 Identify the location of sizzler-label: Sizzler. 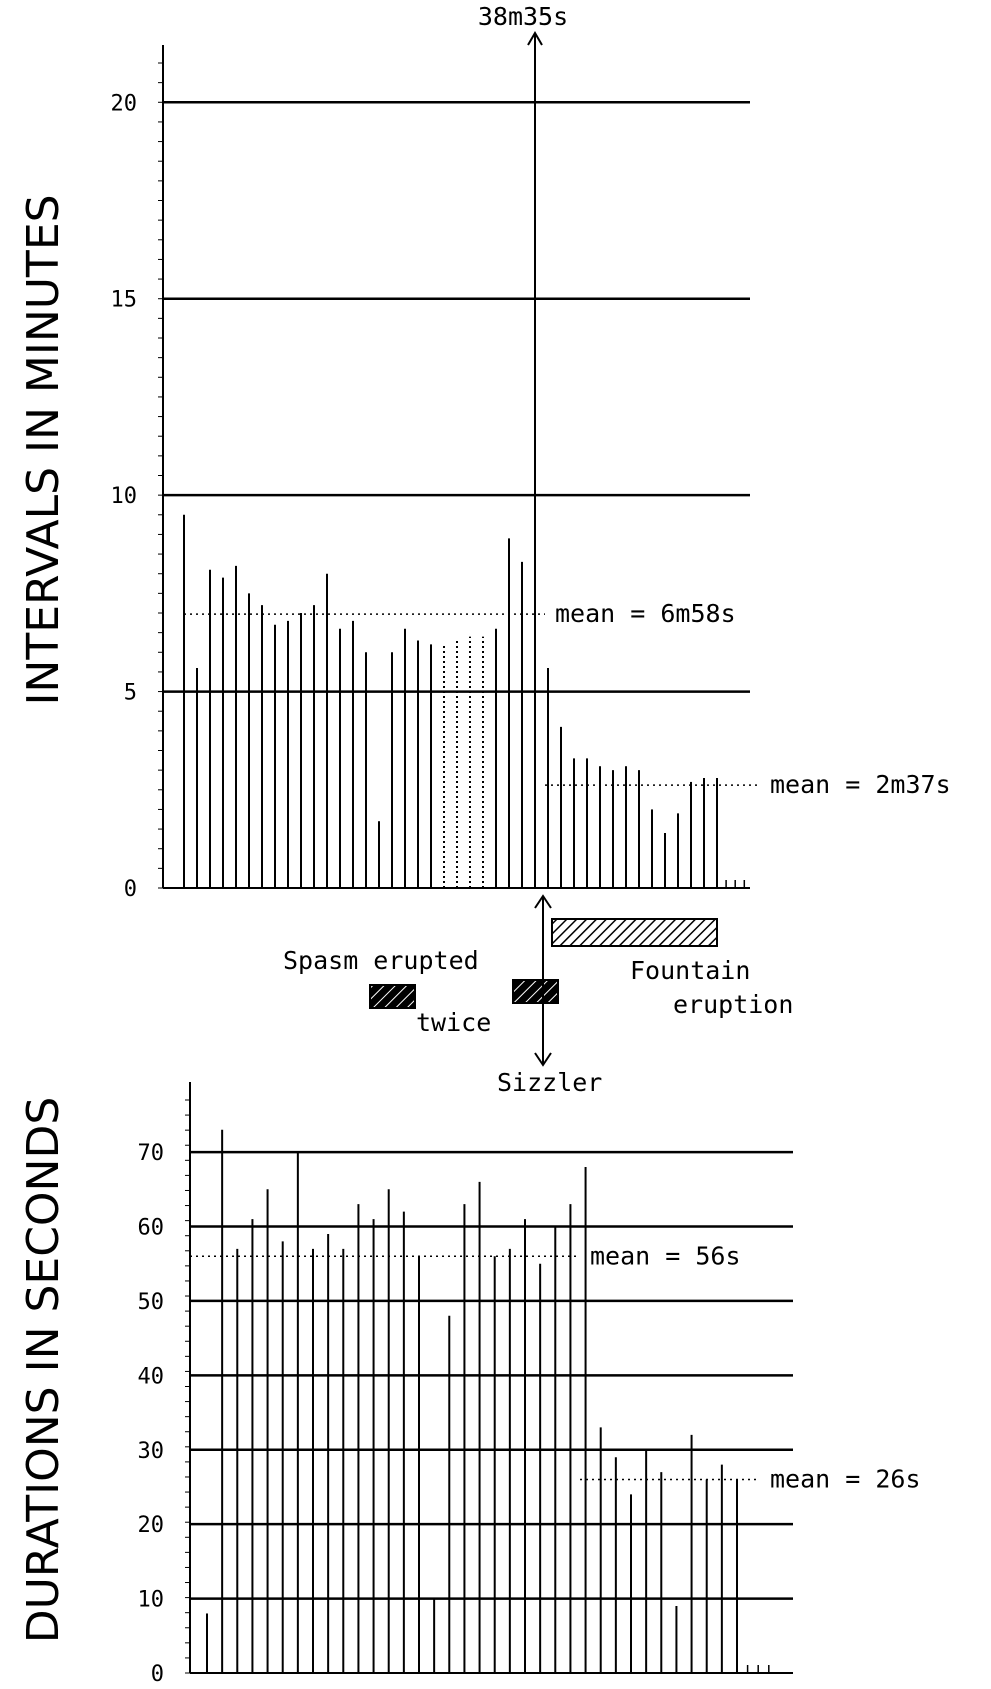
(549, 1082).